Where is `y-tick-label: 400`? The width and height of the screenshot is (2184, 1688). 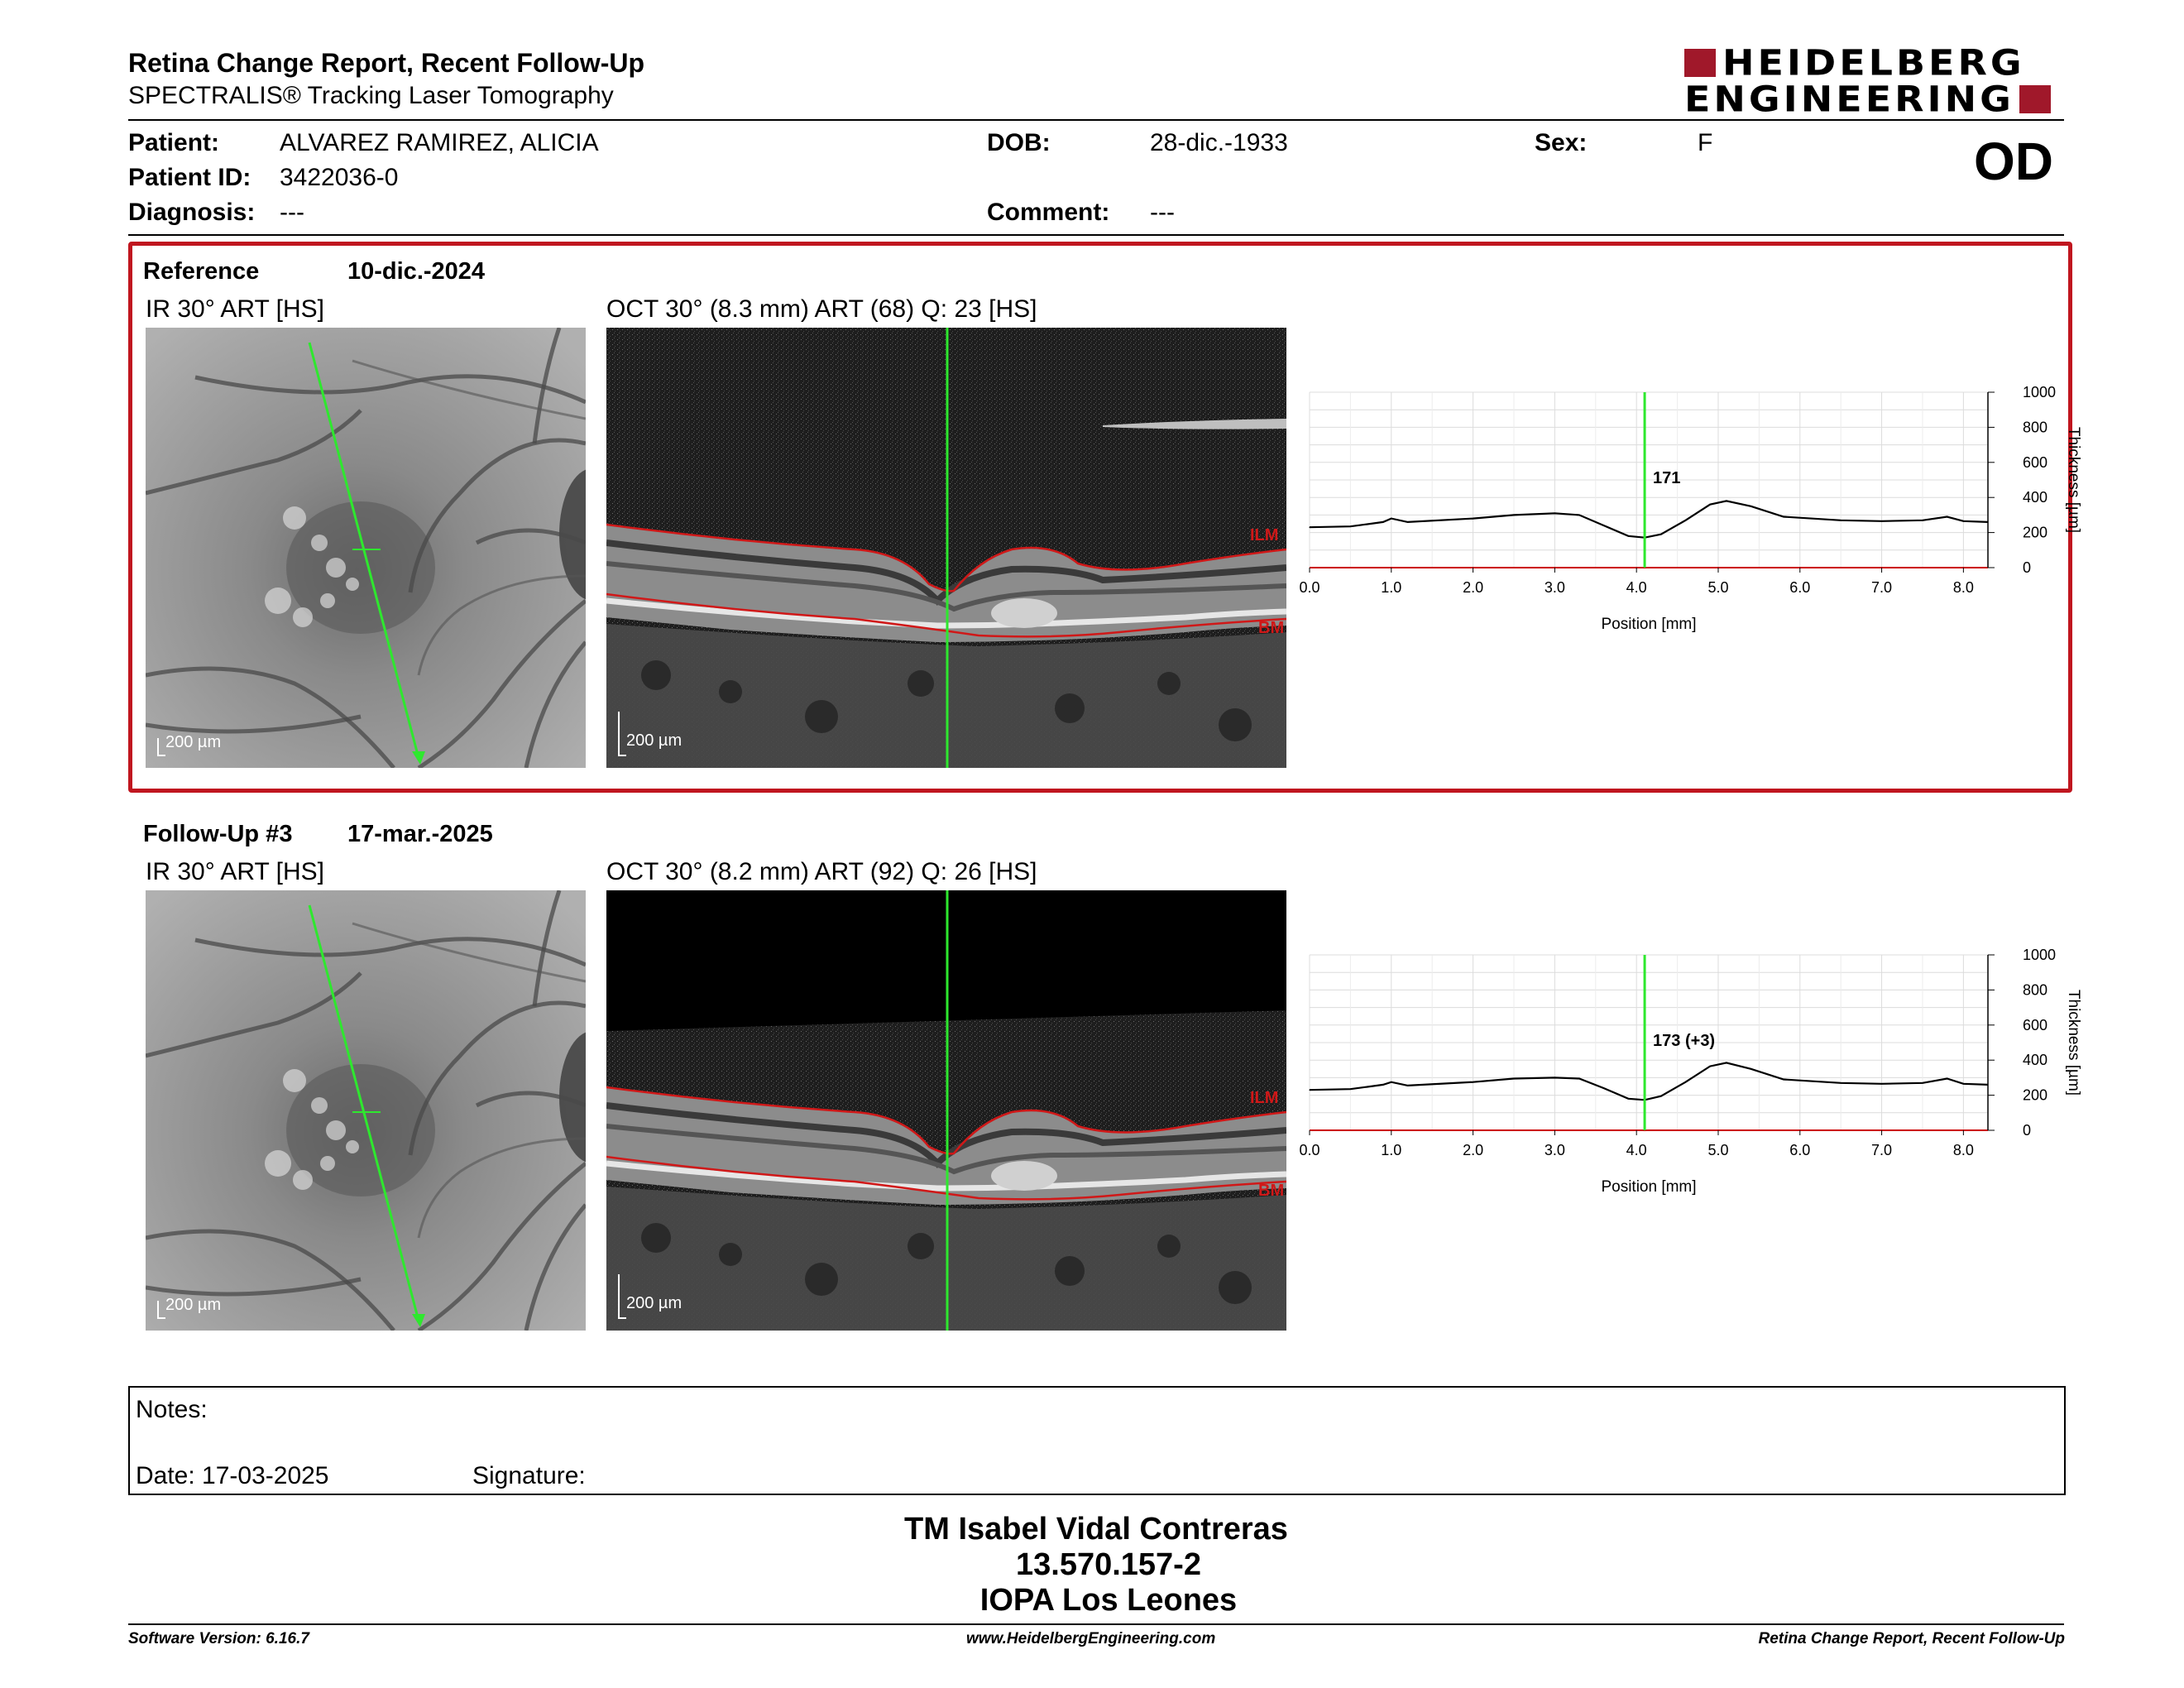 y-tick-label: 400 is located at coordinates (2035, 497).